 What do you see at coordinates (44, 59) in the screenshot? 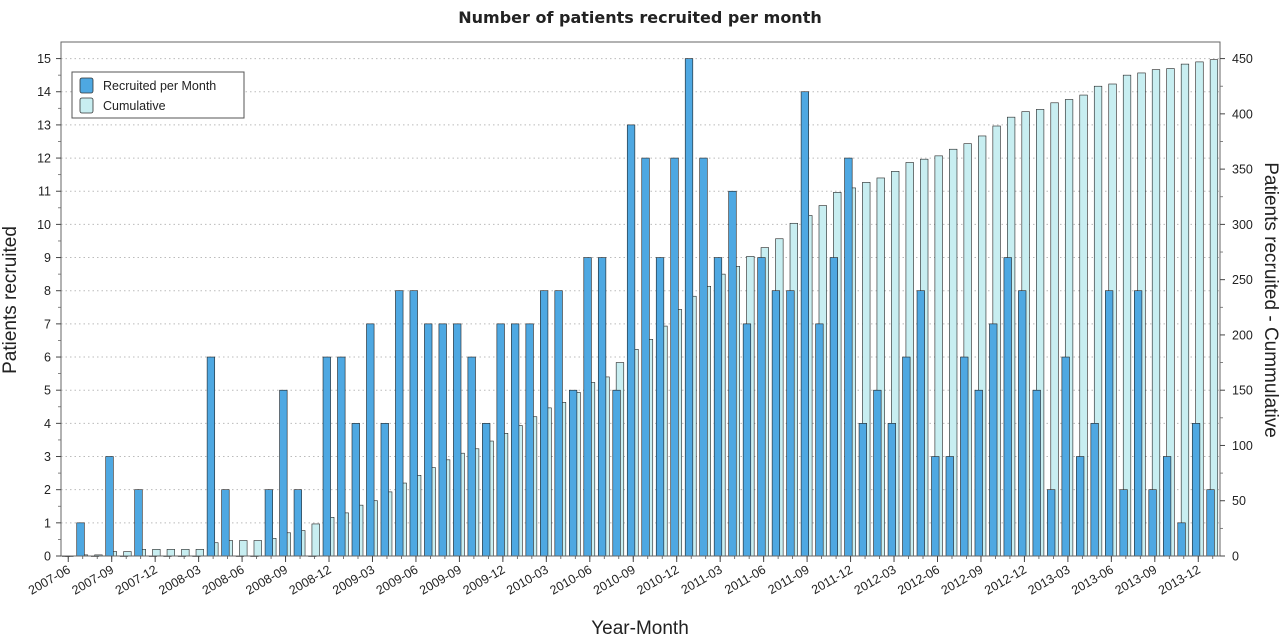
I see `left-y-tick-label: 15` at bounding box center [44, 59].